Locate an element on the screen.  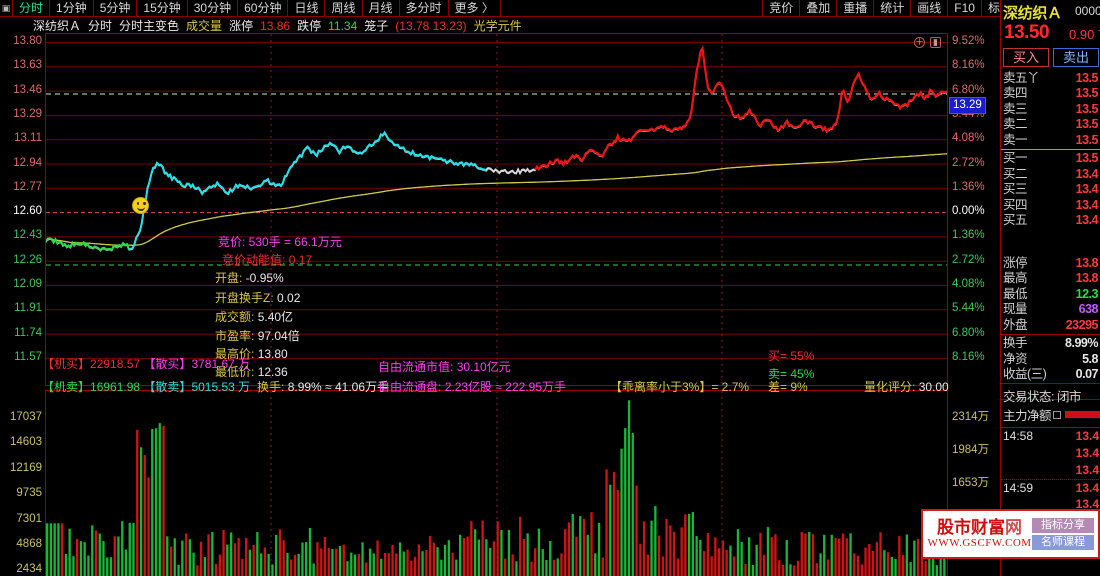
quote-stock-name: 深纺织Ａ is located at coordinates (1032, 13).